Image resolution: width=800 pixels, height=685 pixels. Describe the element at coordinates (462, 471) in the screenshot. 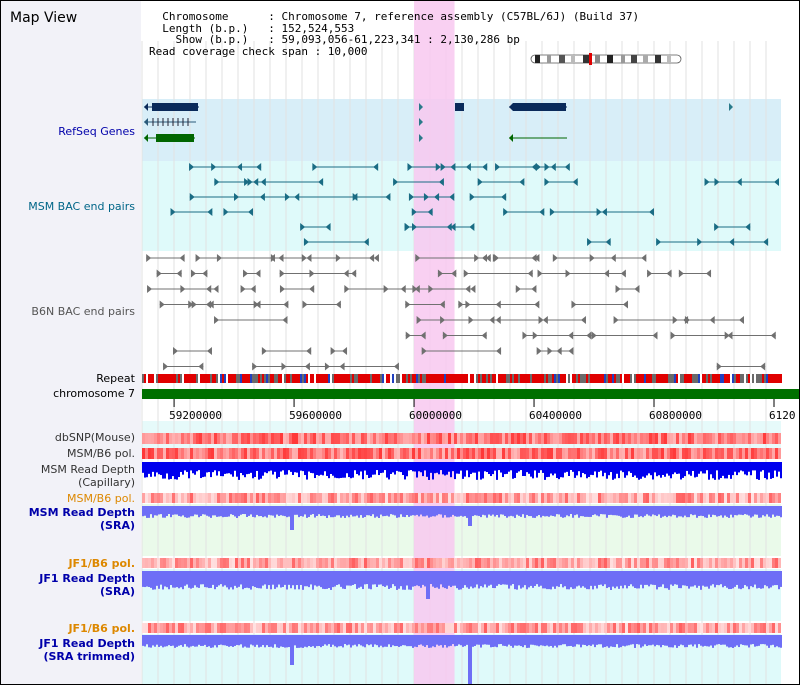

I see `msm-read-depth-capillary` at that location.